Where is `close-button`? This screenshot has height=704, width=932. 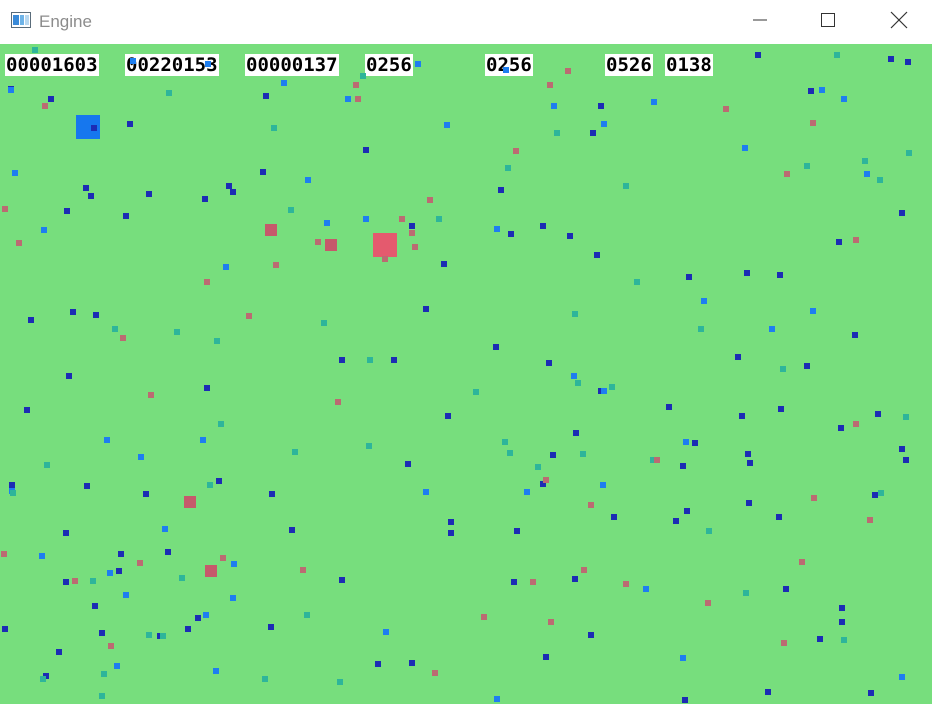 close-button is located at coordinates (898, 22).